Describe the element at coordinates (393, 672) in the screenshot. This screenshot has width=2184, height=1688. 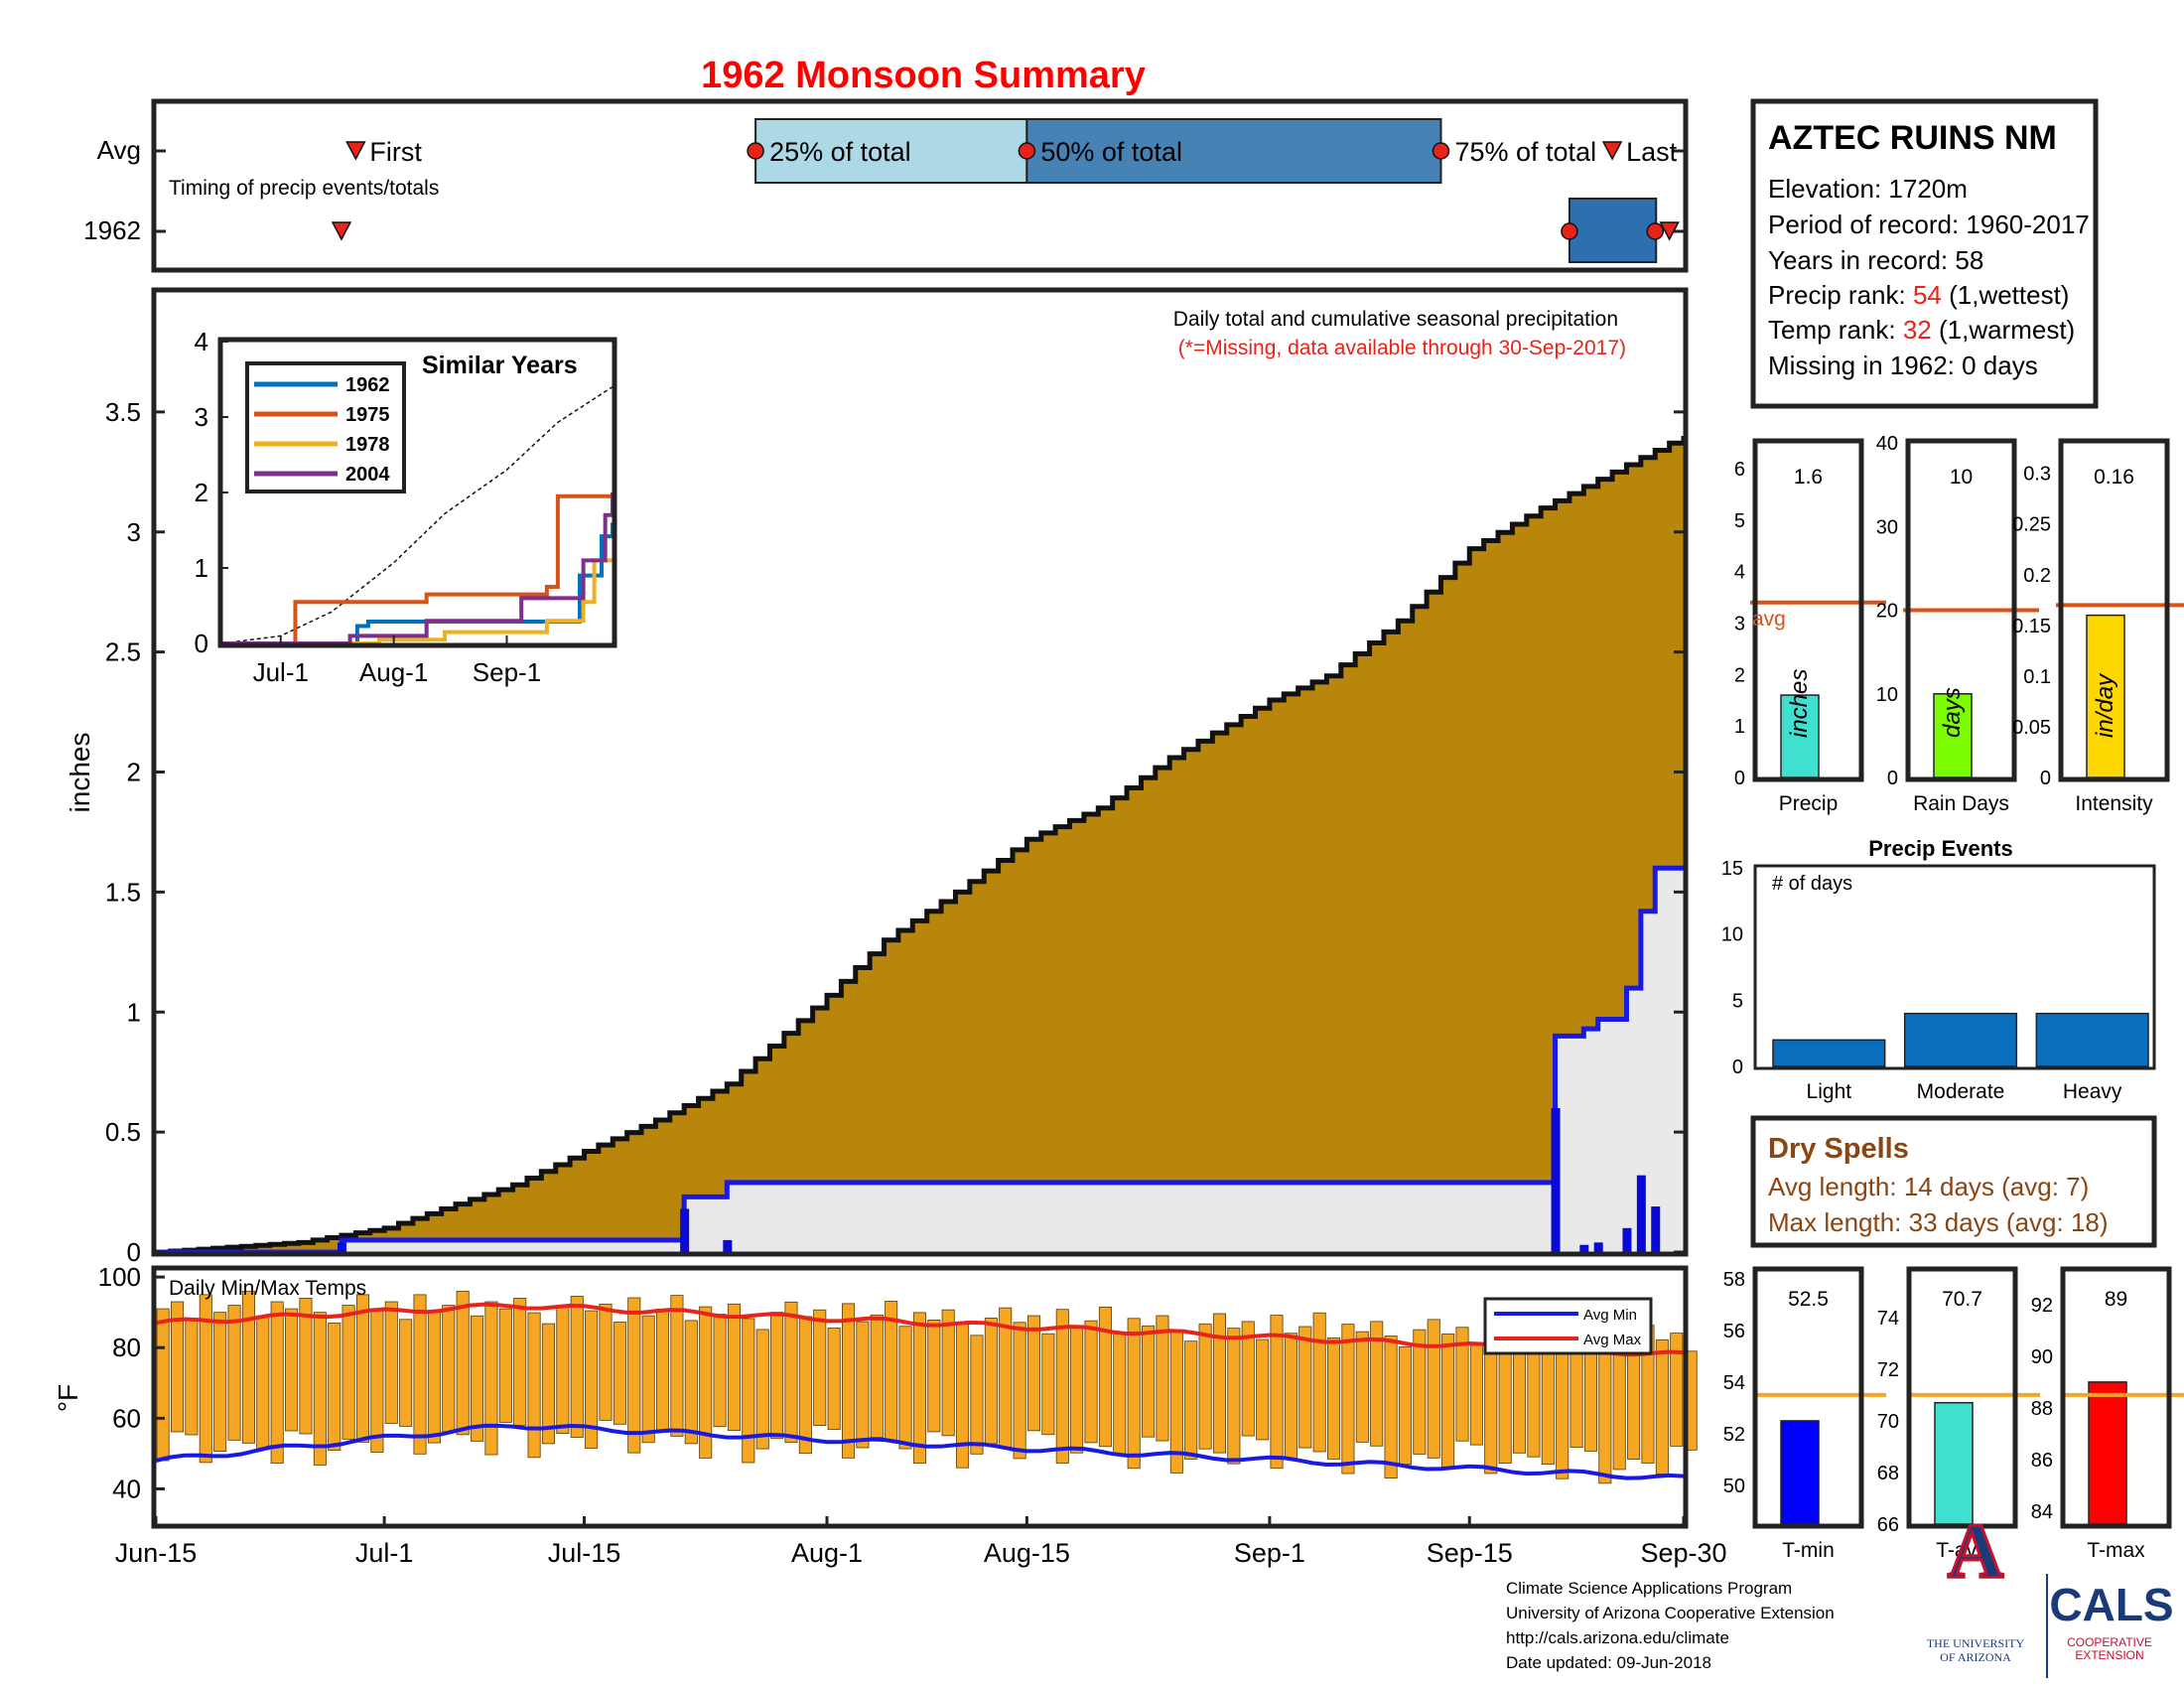
I see `inset-xtick-label: Aug-1` at that location.